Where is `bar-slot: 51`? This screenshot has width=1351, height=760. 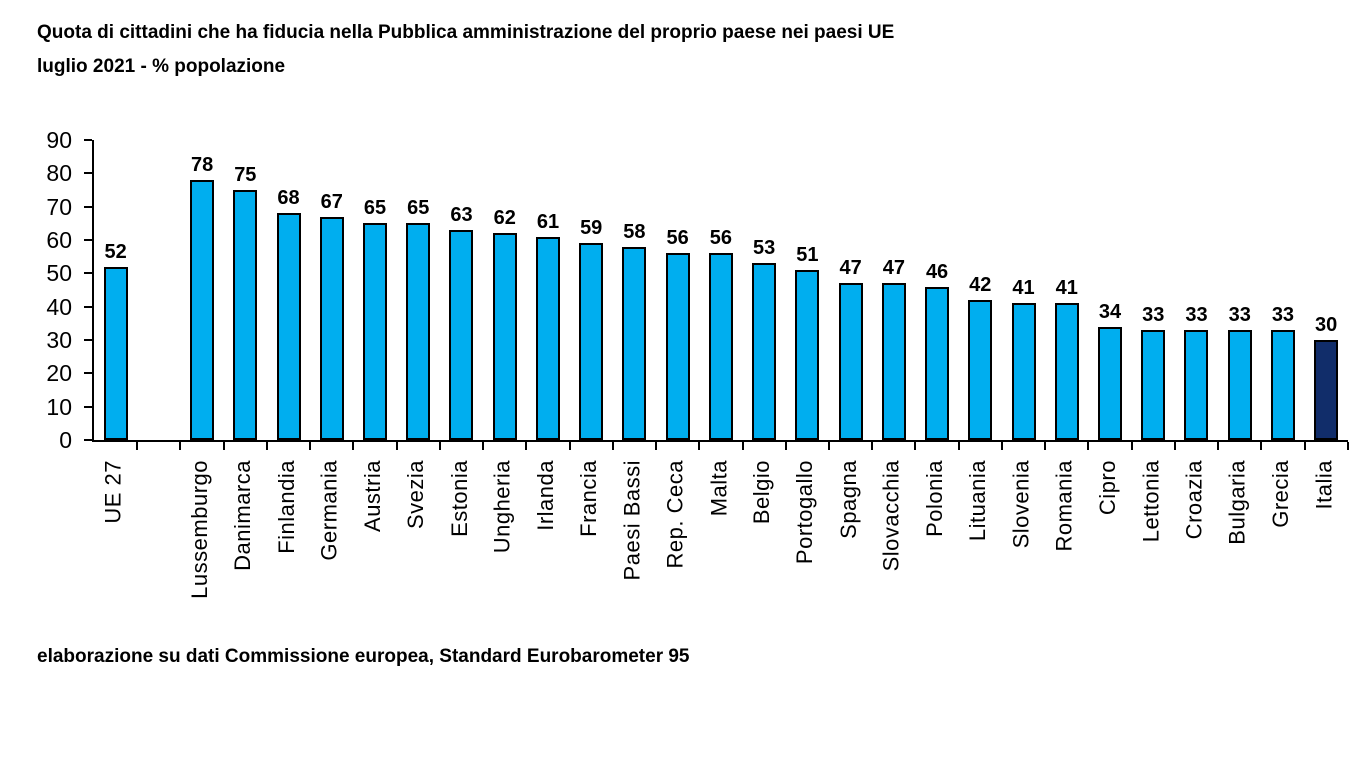 bar-slot: 51 is located at coordinates (808, 295).